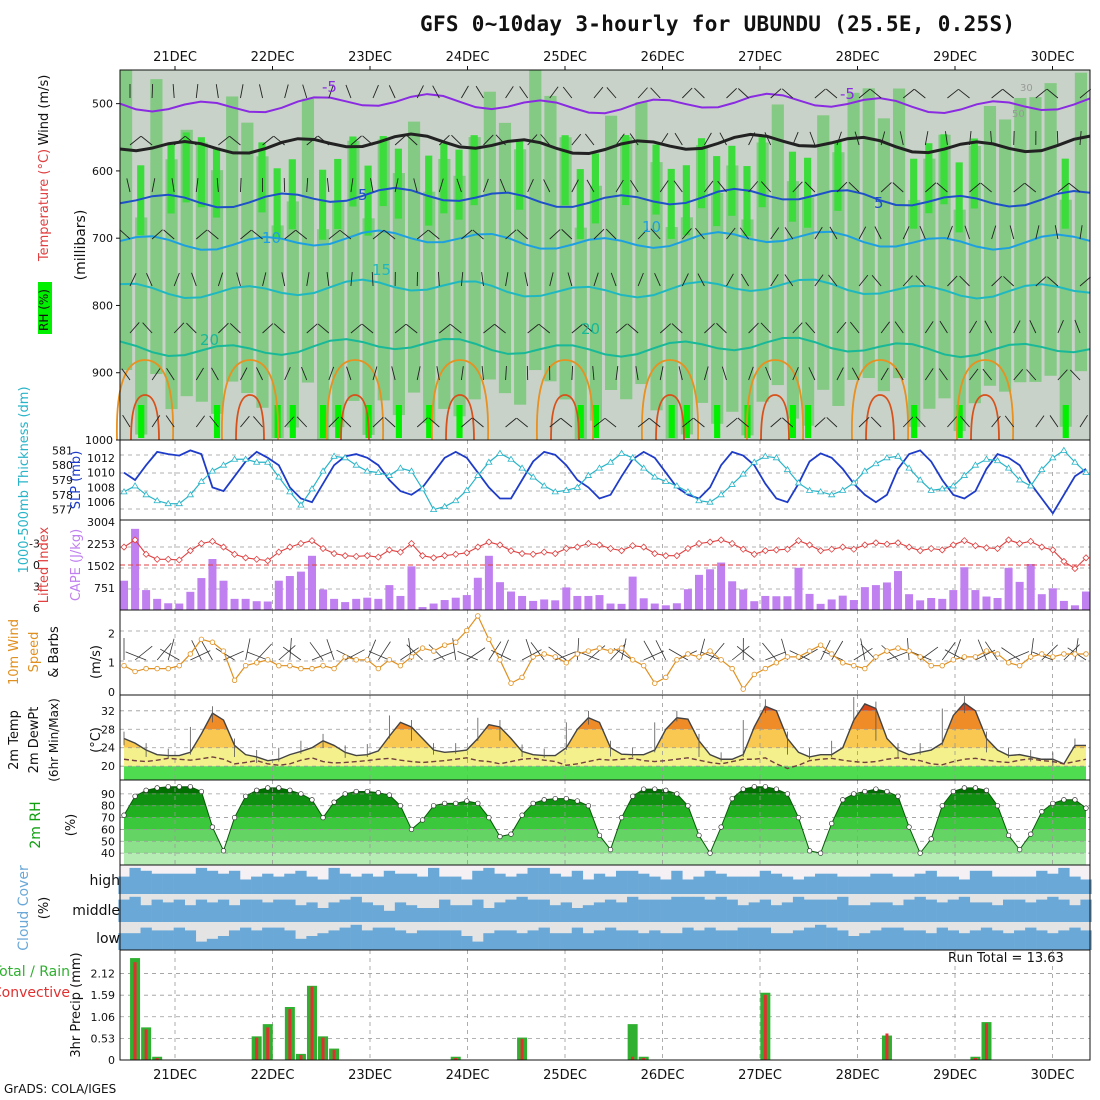 The width and height of the screenshot is (1100, 1100). What do you see at coordinates (103, 995) in the screenshot?
I see `precip-tick-label: 1.59` at bounding box center [103, 995].